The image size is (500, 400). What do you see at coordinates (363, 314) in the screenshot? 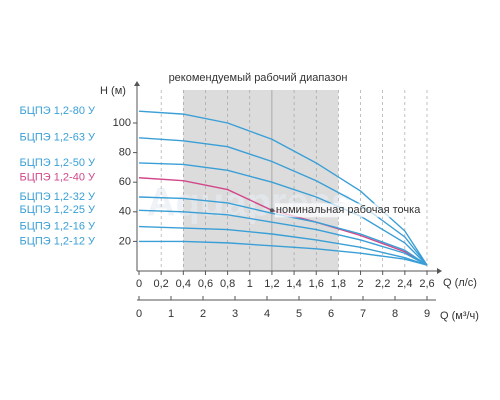
I see `x2-tick-label: 7` at bounding box center [363, 314].